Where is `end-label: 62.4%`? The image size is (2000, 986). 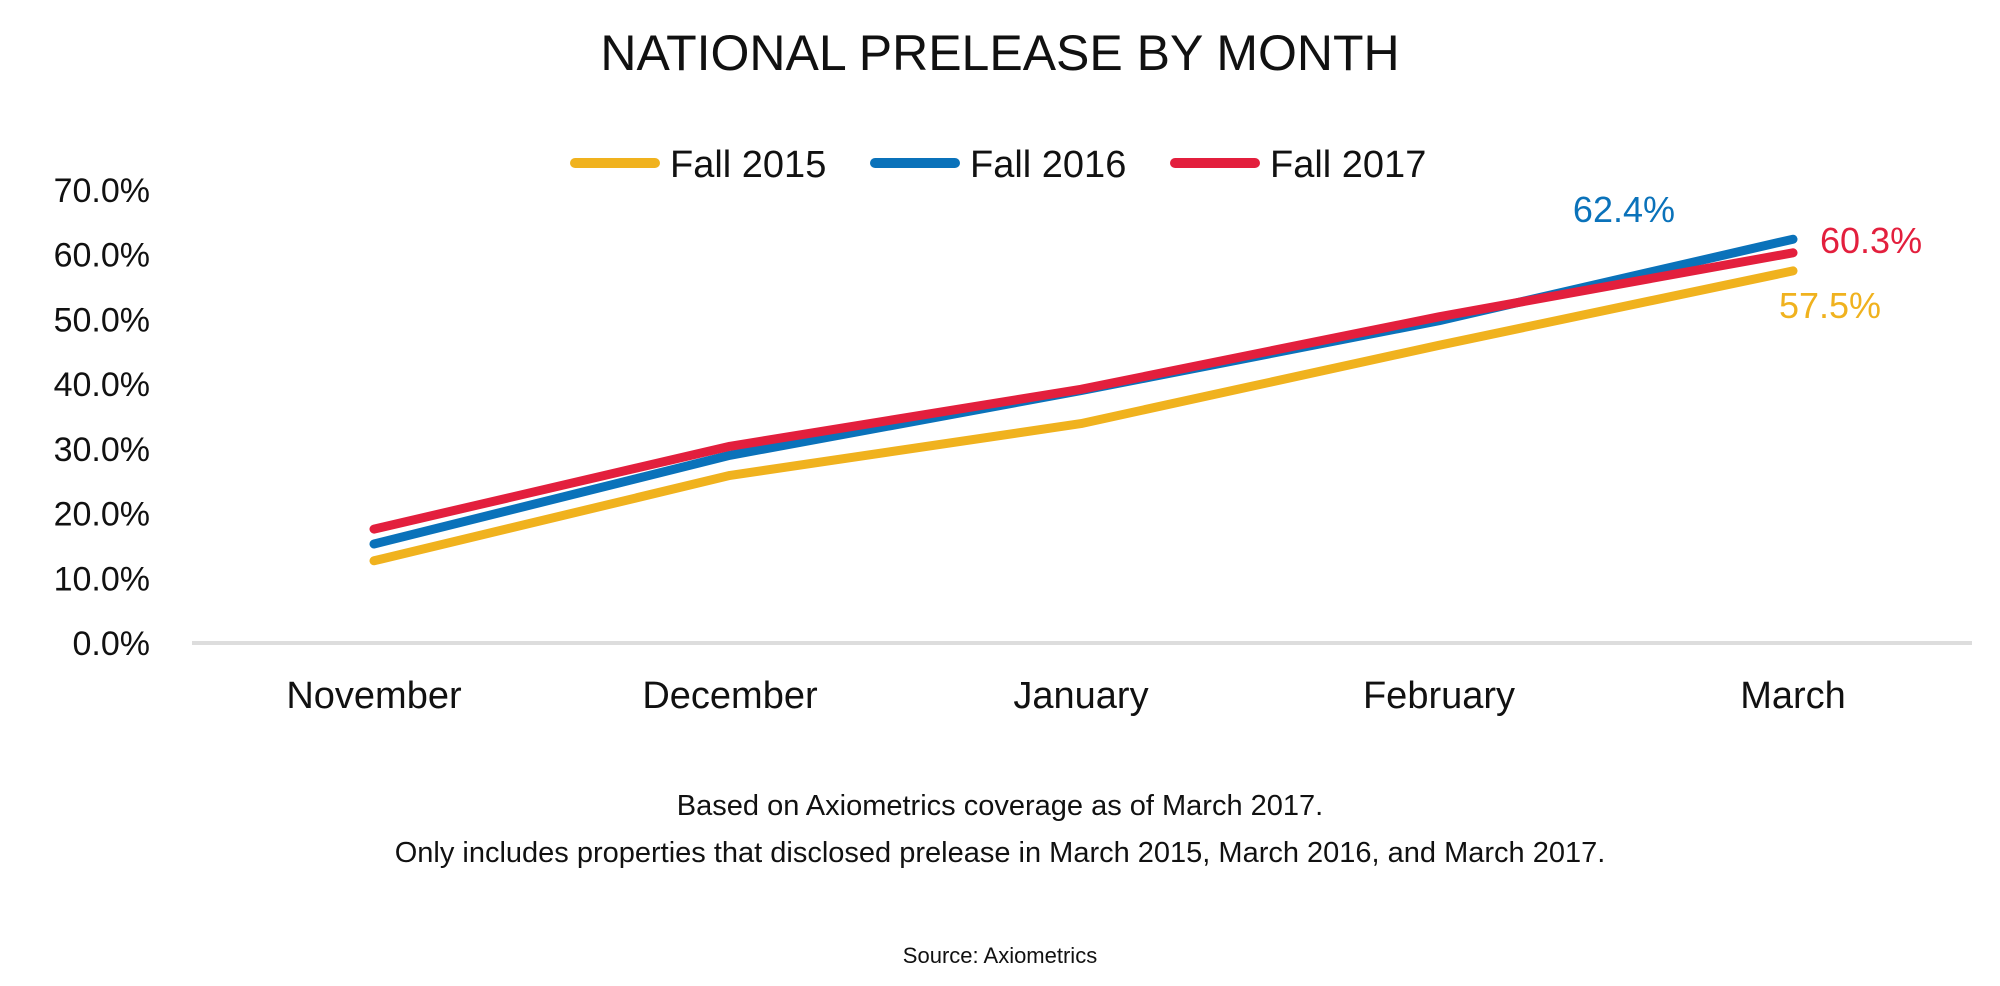 end-label: 62.4% is located at coordinates (1624, 209).